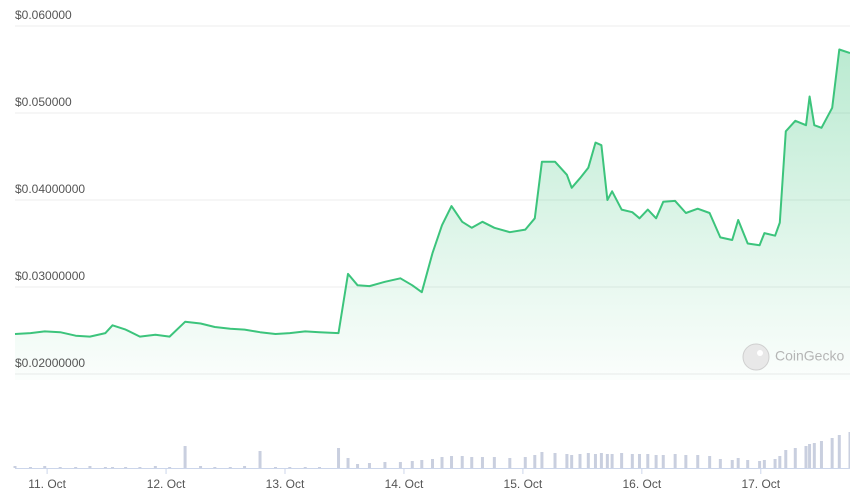  What do you see at coordinates (50, 363) in the screenshot?
I see `y-tick-label: $0.02000000` at bounding box center [50, 363].